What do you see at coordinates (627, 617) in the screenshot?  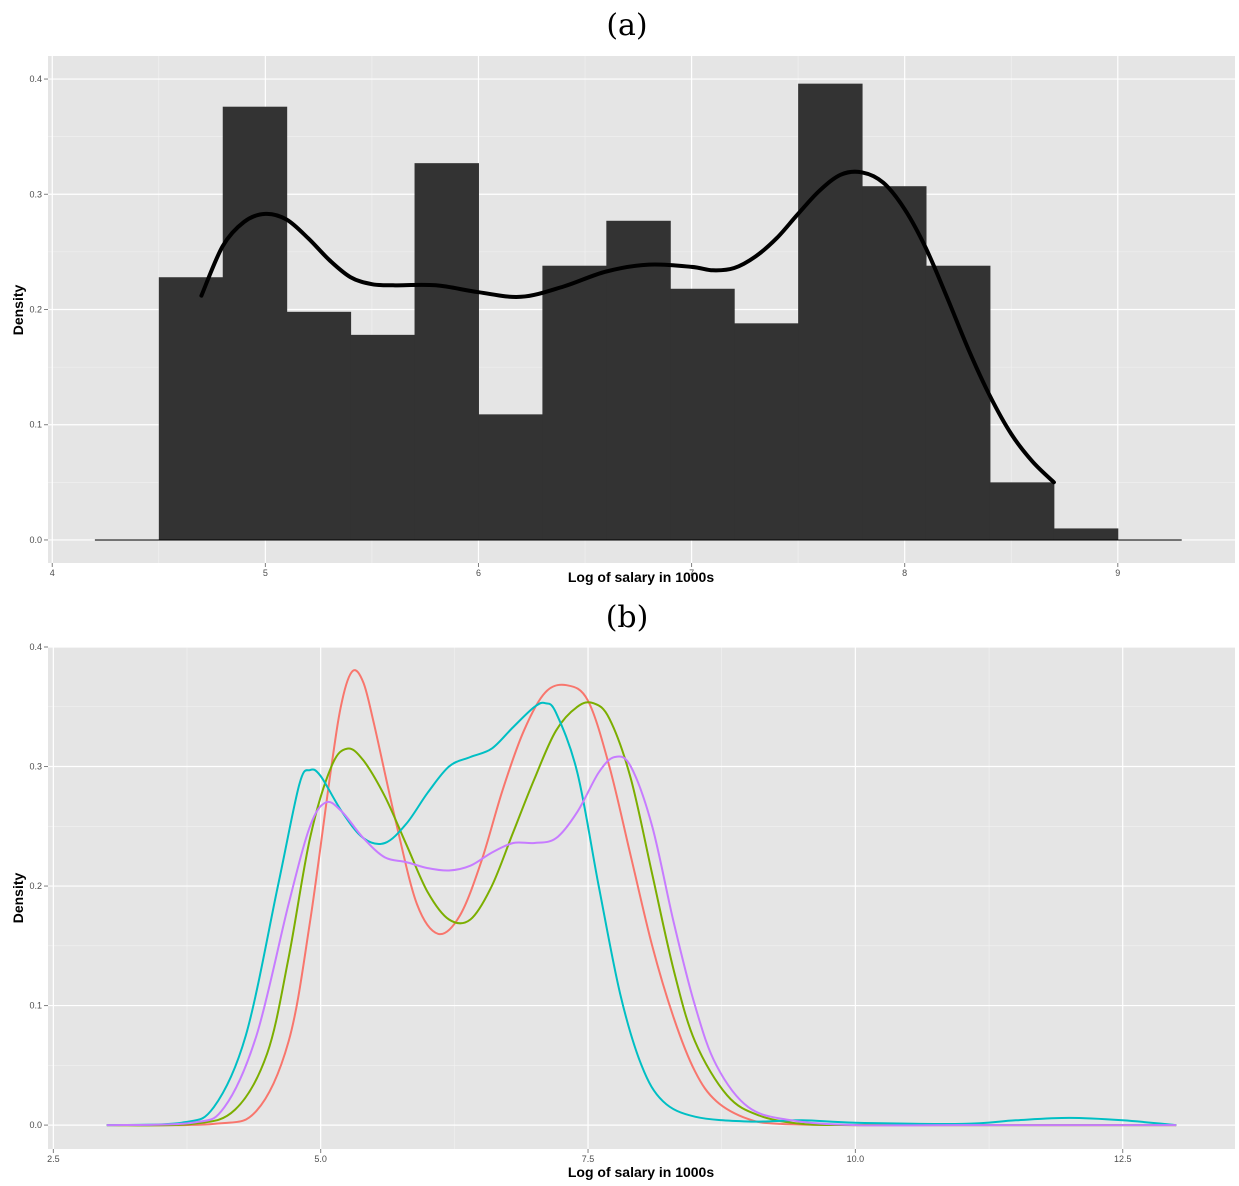 I see `panel-b-caption: (b)` at bounding box center [627, 617].